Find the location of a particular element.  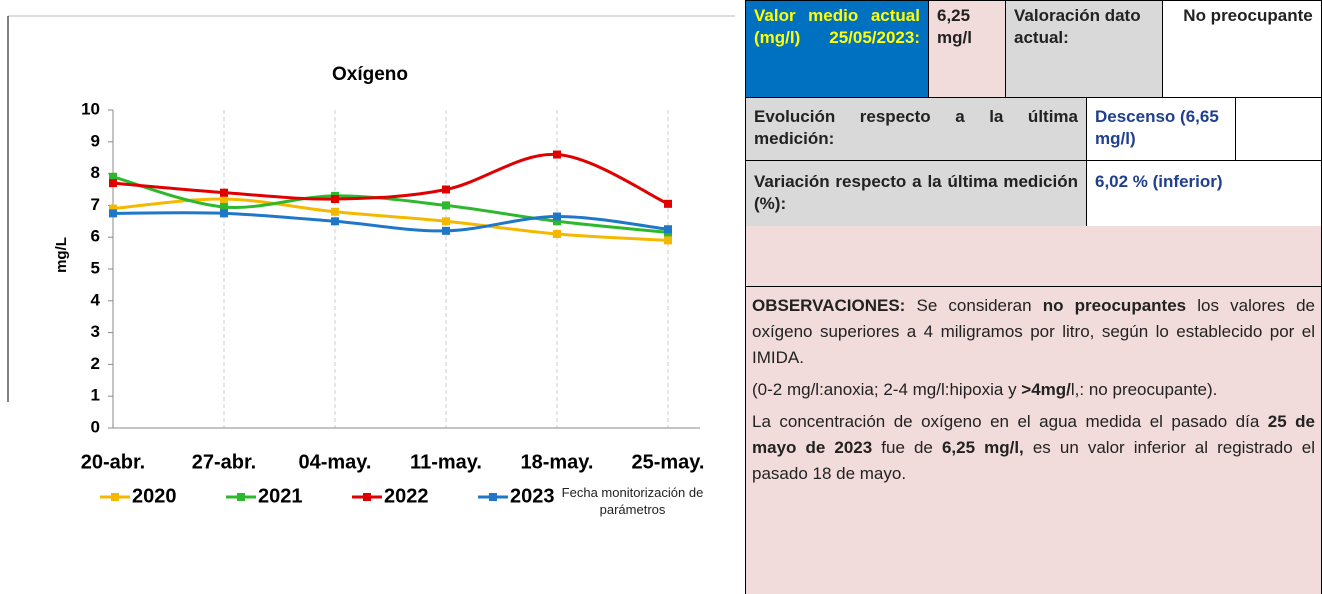

cell-border is located at coordinates (1278, 129).